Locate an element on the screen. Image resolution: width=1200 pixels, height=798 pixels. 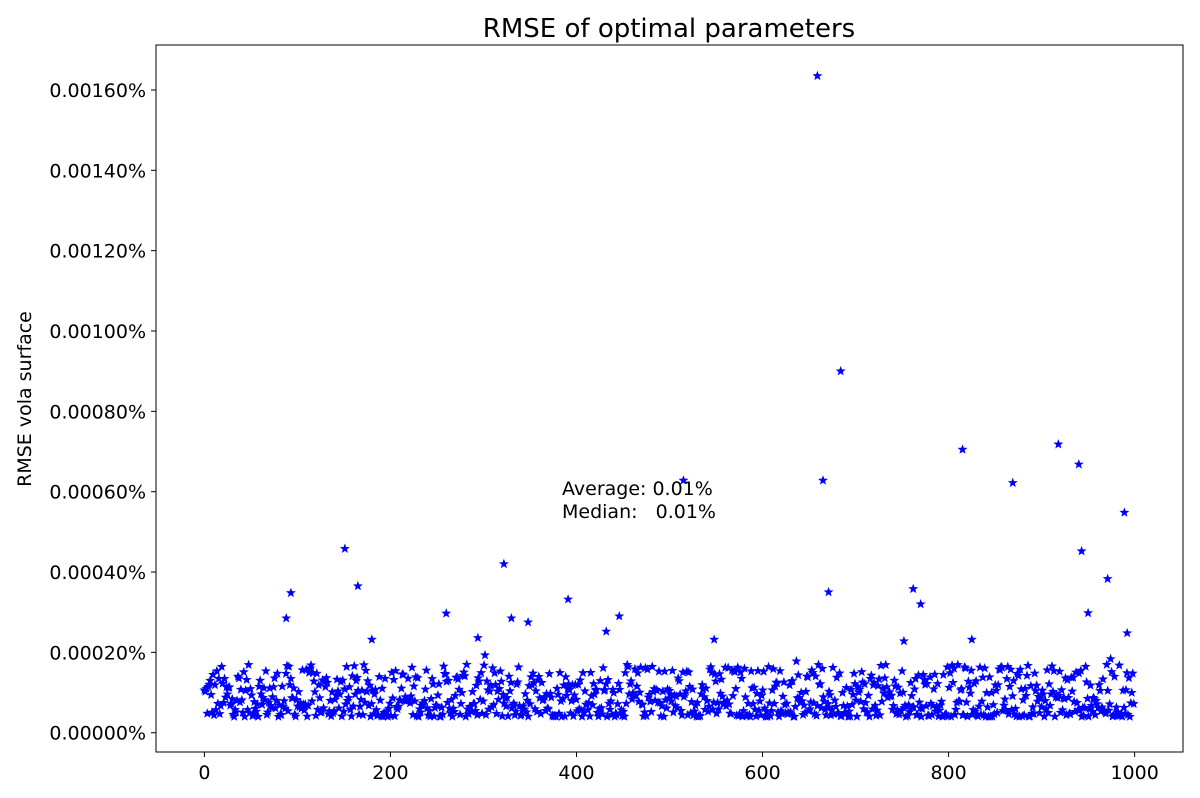
y-tick-label: 0.00120% is located at coordinates (97, 252).